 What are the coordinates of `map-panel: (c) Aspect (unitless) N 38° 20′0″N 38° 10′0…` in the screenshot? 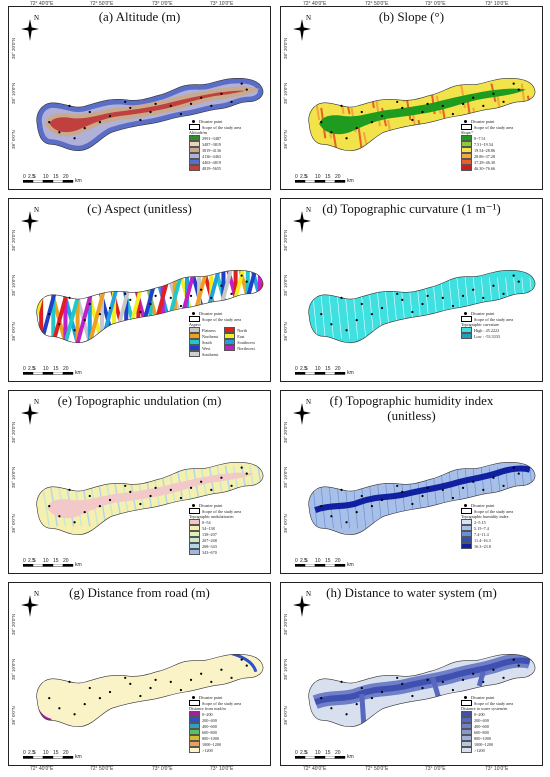 It's located at (139, 290).